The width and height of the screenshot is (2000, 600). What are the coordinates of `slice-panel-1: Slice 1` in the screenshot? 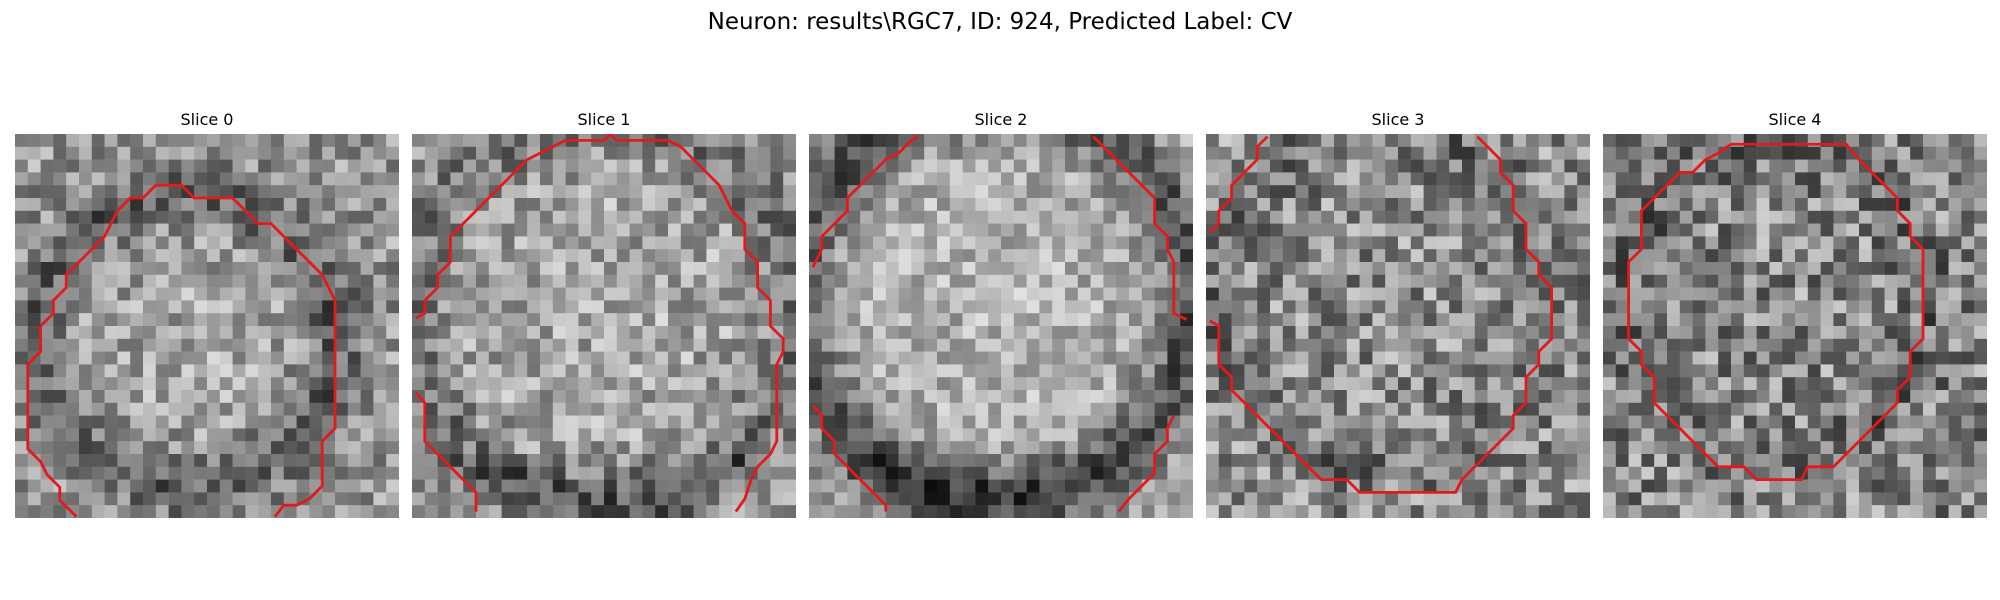 It's located at (604, 313).